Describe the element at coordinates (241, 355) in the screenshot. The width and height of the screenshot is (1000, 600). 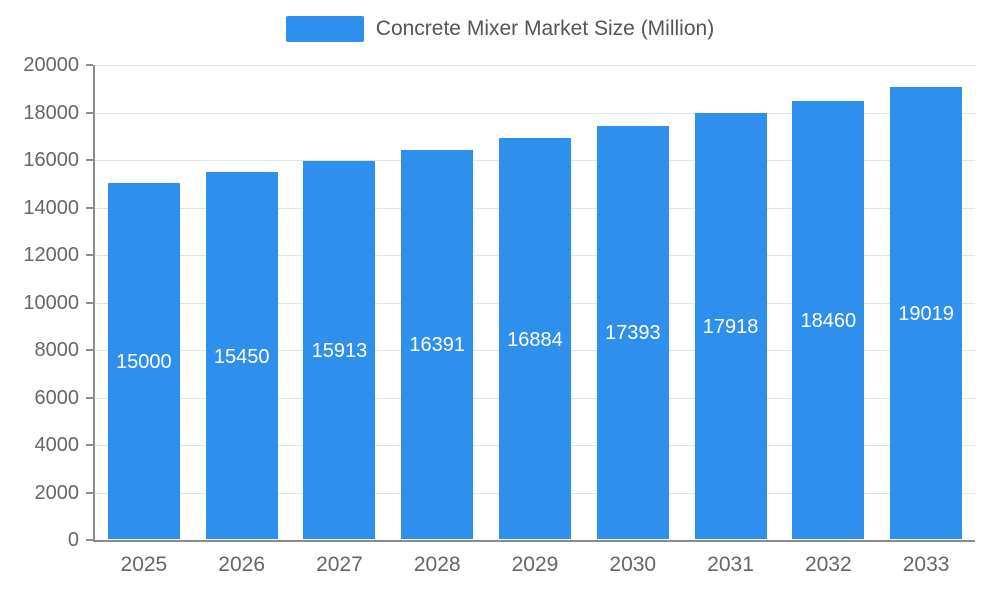
I see `bar-2026` at that location.